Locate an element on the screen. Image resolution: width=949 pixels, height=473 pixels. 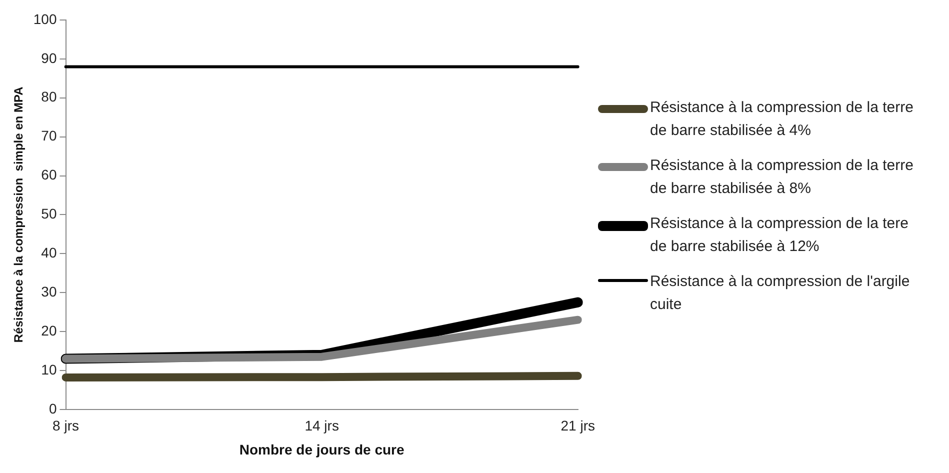
y-tick-label: 100 is located at coordinates (45, 18).